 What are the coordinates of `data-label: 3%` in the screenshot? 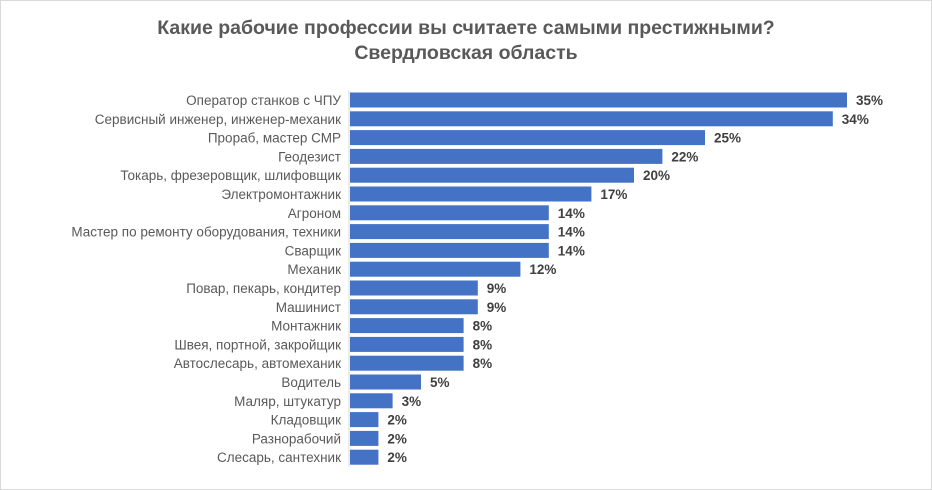 It's located at (412, 401).